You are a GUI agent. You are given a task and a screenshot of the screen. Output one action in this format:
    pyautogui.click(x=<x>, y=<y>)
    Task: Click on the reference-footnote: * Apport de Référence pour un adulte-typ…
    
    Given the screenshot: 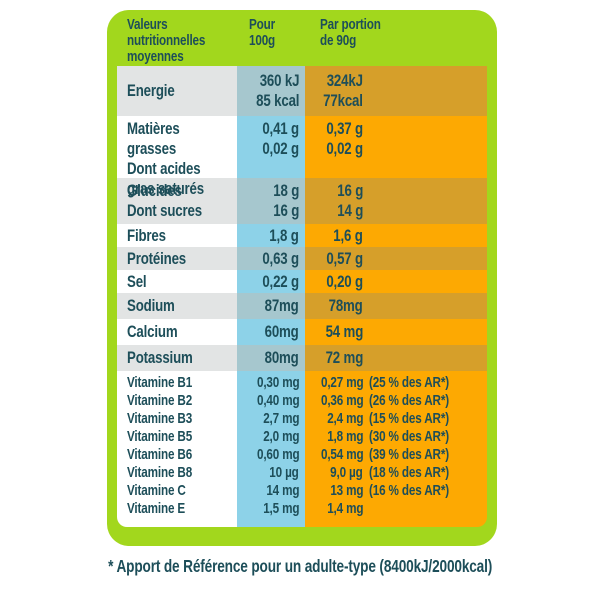 What is the action you would take?
    pyautogui.click(x=300, y=566)
    